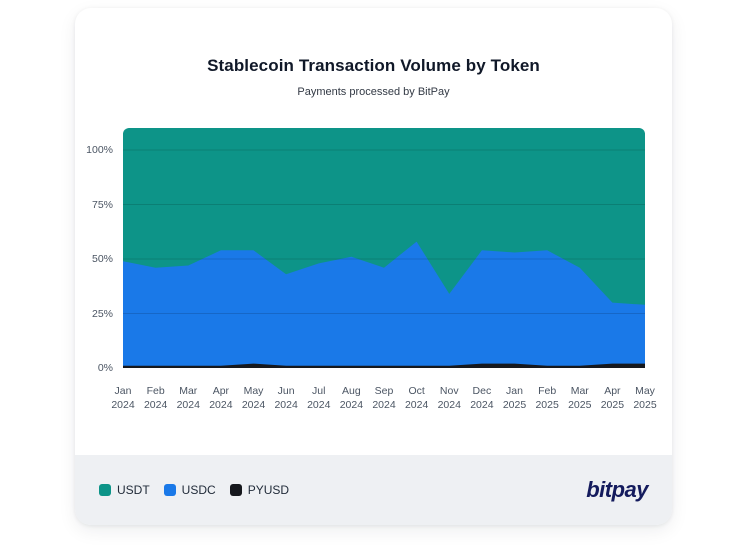  I want to click on legend-label: USDT, so click(133, 490).